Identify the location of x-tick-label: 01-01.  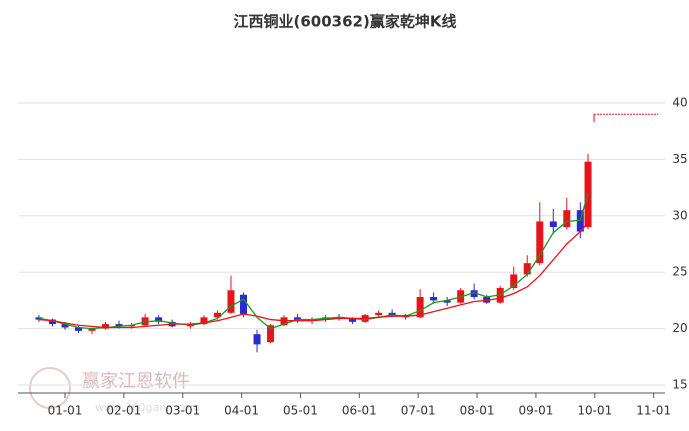
(65, 411).